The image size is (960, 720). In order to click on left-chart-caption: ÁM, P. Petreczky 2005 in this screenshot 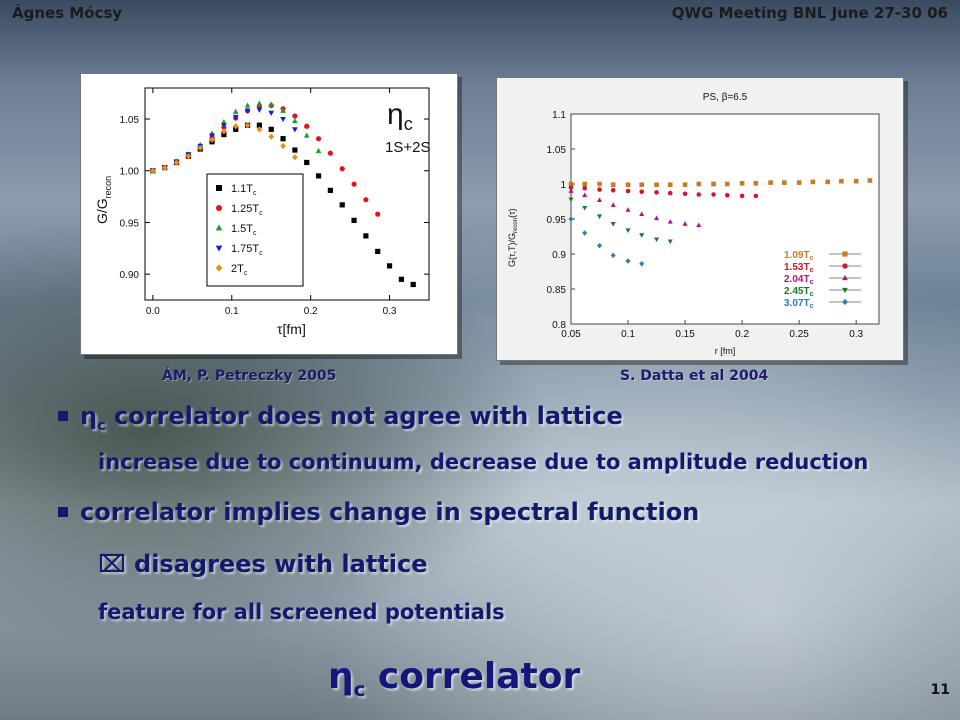, I will do `click(249, 376)`.